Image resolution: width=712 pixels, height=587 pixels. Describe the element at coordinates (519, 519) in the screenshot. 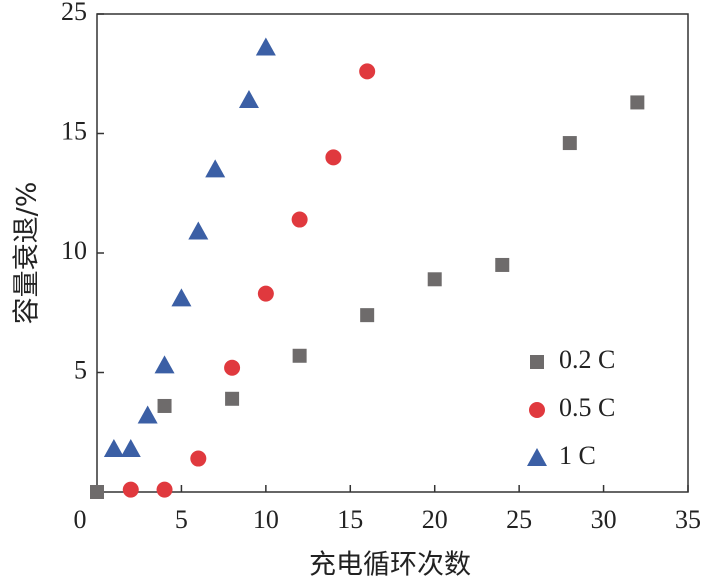

I see `x-tick-label: 25` at that location.